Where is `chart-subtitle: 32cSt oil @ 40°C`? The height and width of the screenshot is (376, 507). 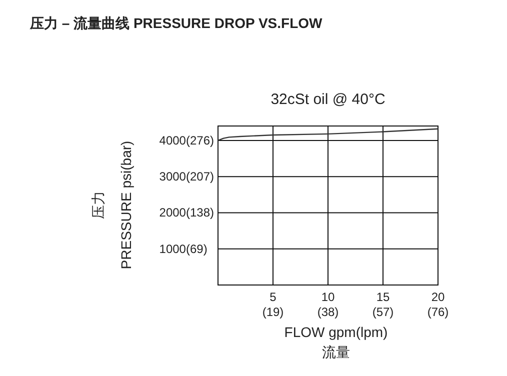 chart-subtitle: 32cSt oil @ 40°C is located at coordinates (328, 99).